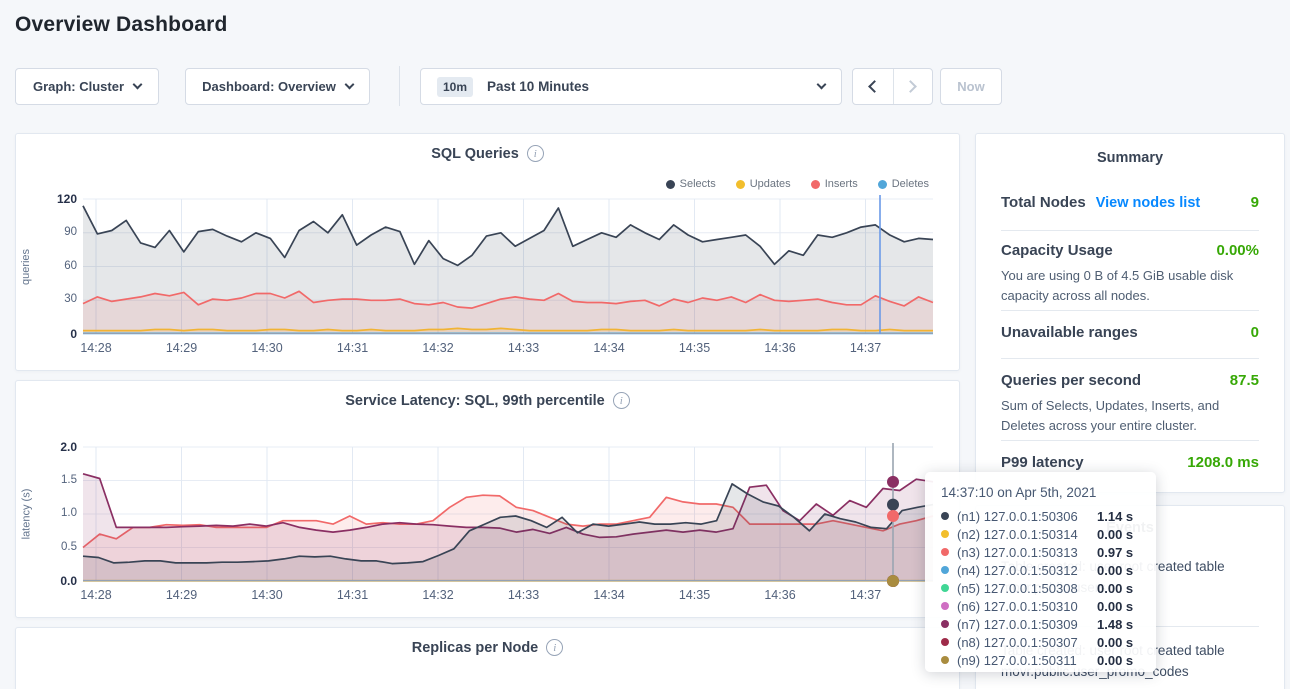  Describe the element at coordinates (865, 348) in the screenshot. I see `x-tick-label: 14:37` at that location.